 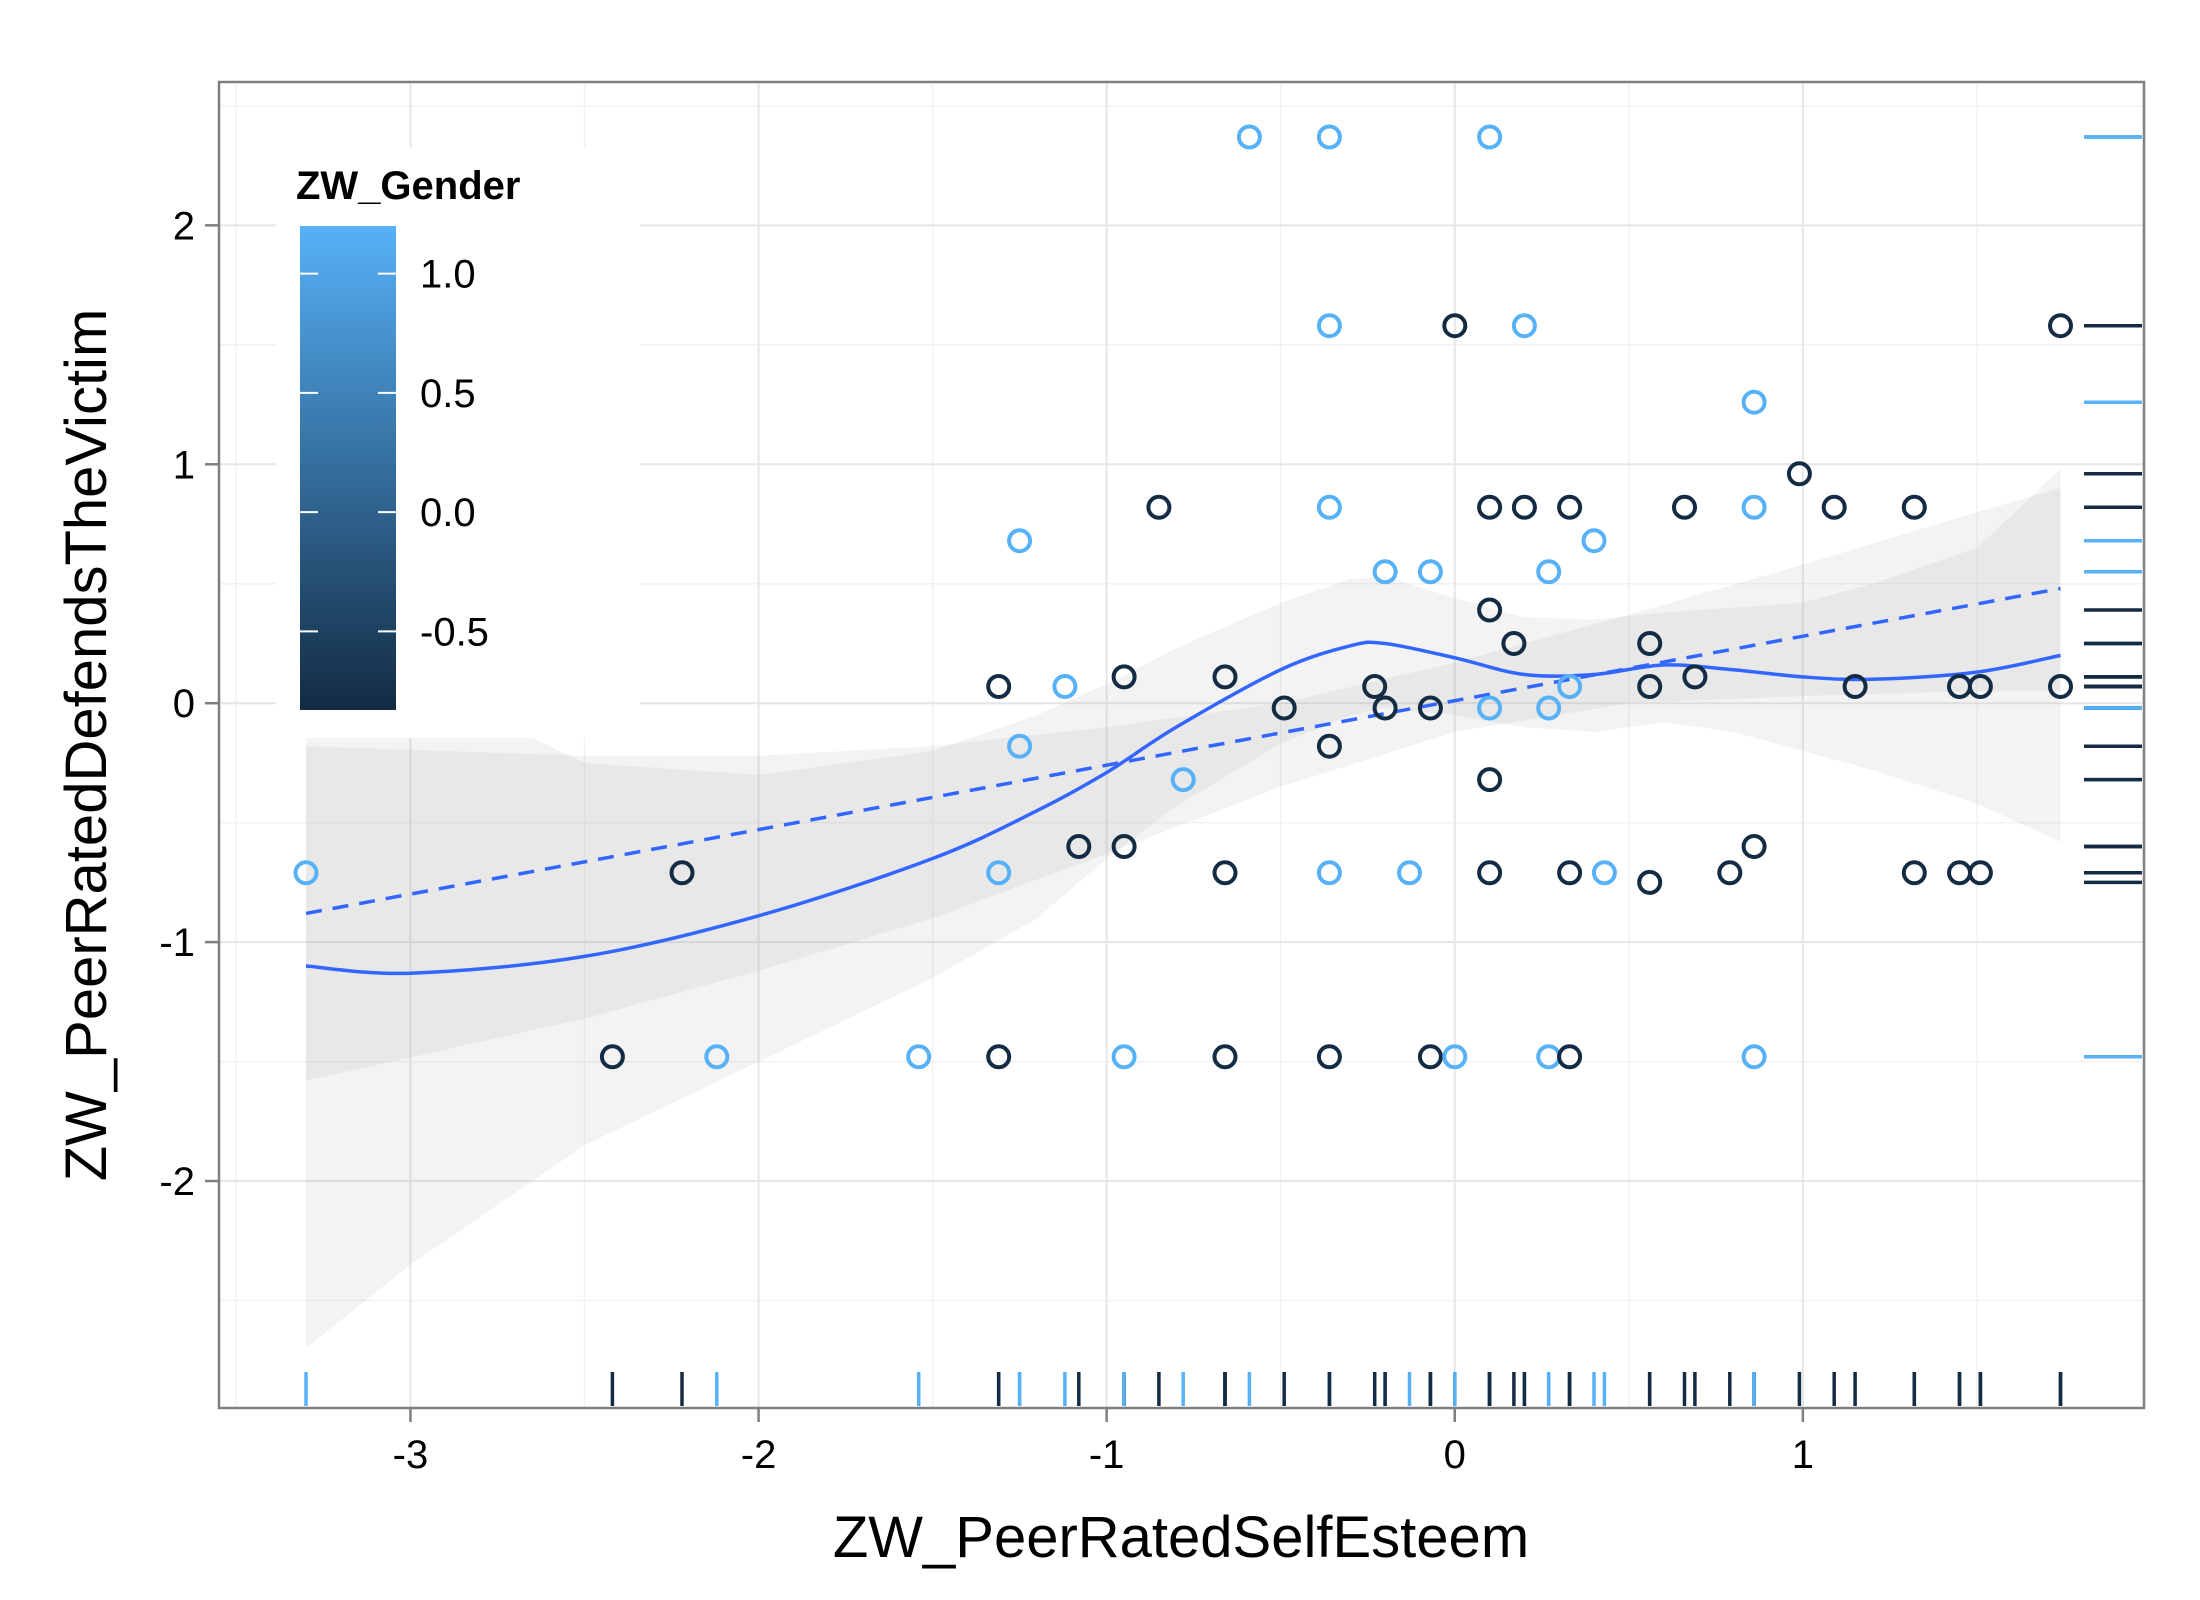 I want to click on y-axis-ticks: -2 -1 0 1 2, so click(x=189, y=704).